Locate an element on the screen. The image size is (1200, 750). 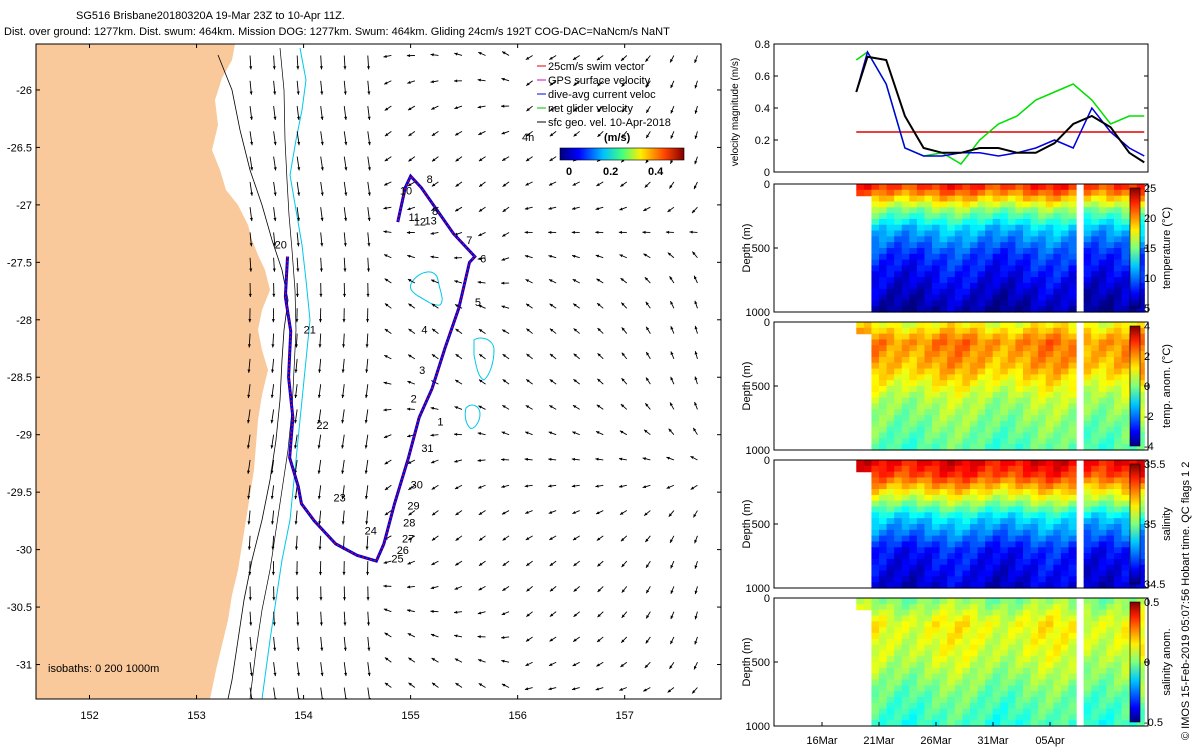
isobath-200m is located at coordinates (273, 373).